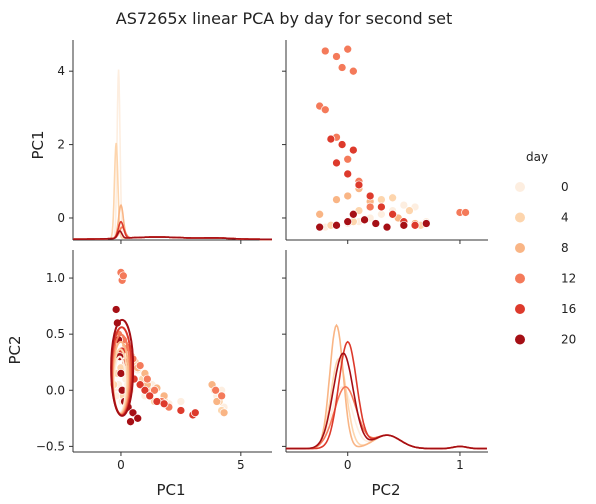 The image size is (596, 504). I want to click on tl-ytick-label: 4, so click(61, 71).